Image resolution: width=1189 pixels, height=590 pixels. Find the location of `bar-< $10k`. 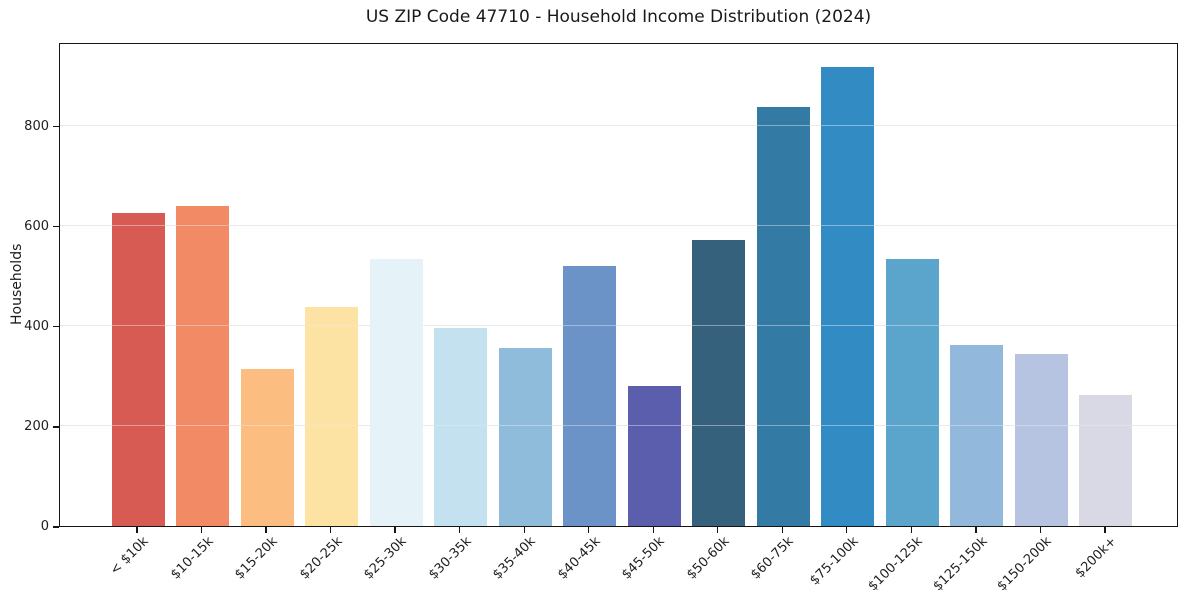

bar-< $10k is located at coordinates (138, 369).